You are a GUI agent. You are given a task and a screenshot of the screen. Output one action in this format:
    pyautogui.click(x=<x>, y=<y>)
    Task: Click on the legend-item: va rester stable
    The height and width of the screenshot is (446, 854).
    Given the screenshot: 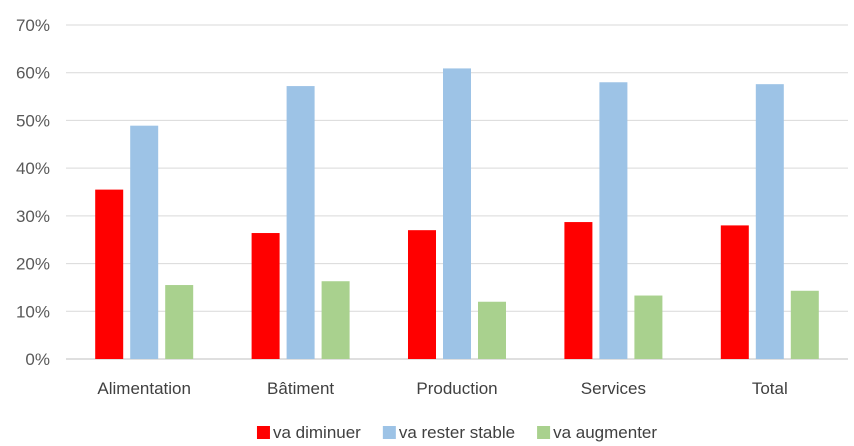 What is the action you would take?
    pyautogui.click(x=448, y=432)
    